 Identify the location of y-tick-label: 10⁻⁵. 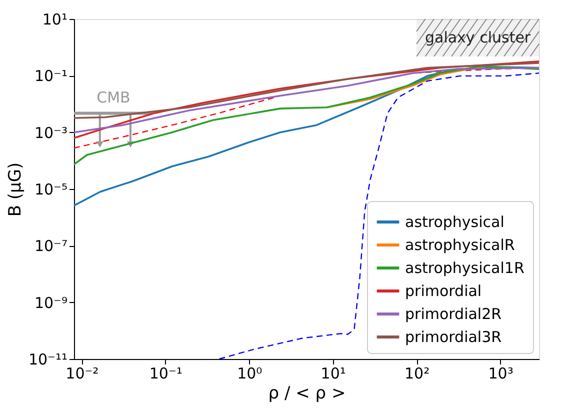
(51, 189).